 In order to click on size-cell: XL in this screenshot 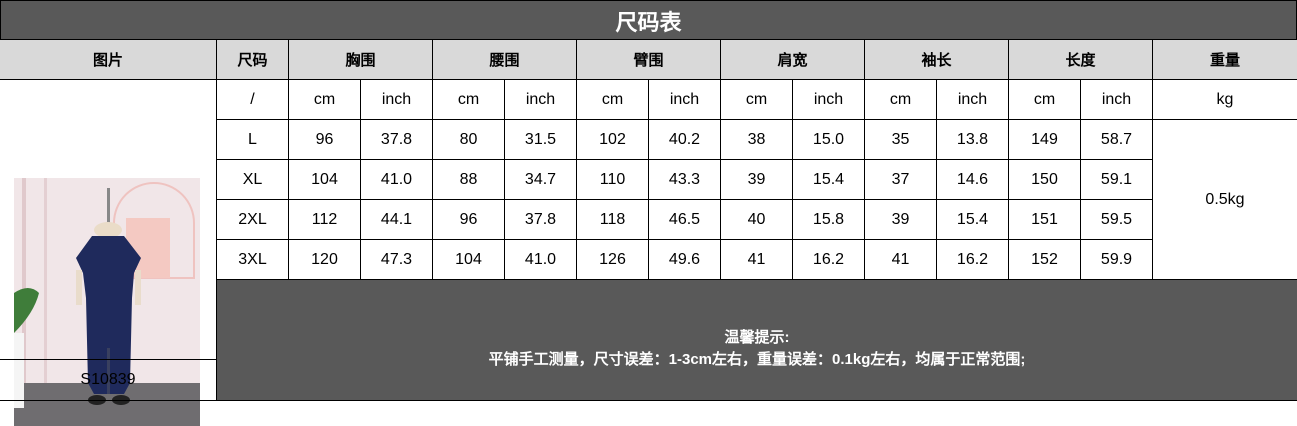, I will do `click(252, 179)`.